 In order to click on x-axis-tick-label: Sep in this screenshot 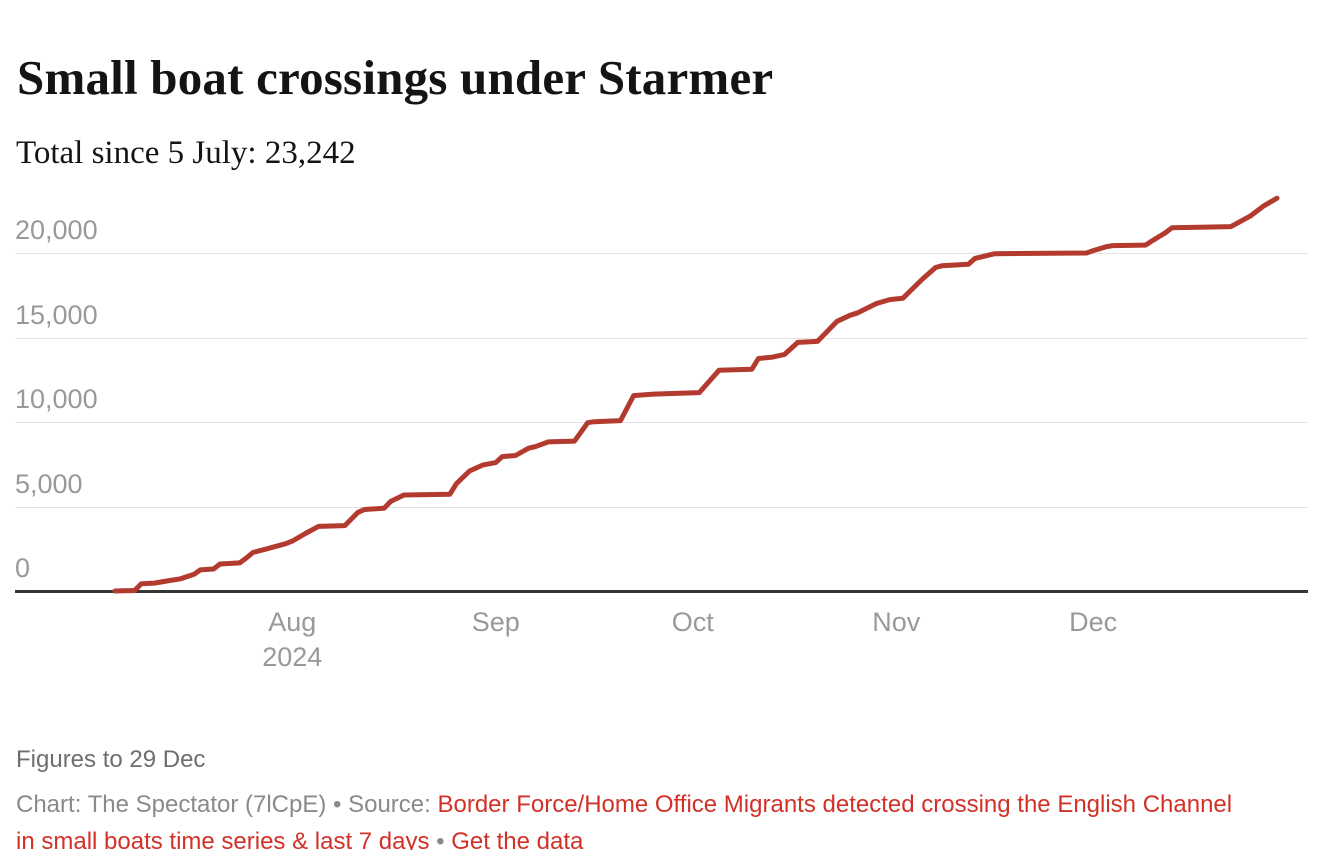, I will do `click(495, 622)`.